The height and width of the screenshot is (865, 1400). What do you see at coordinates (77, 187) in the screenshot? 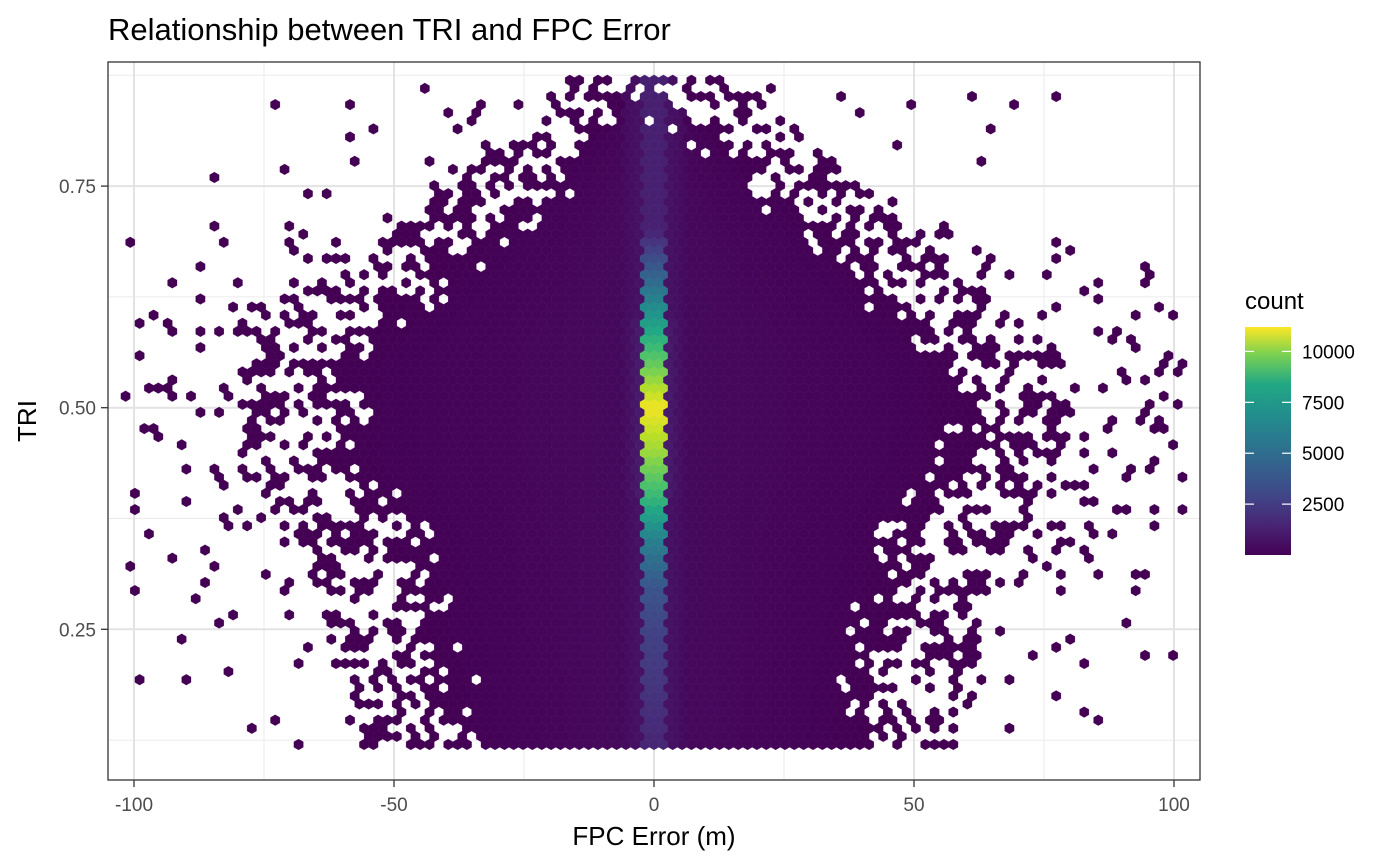
I see `y-tick-label: 0.75` at bounding box center [77, 187].